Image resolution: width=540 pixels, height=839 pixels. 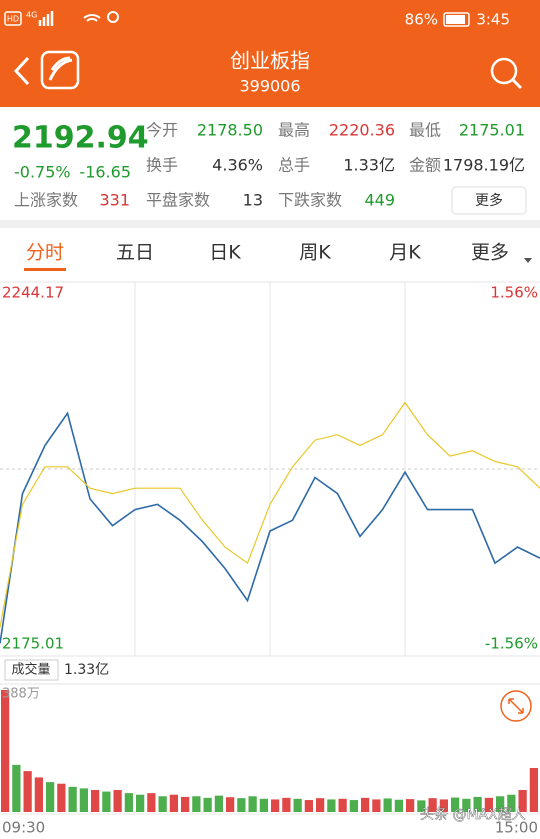 What do you see at coordinates (46, 200) in the screenshot?
I see `field-label: 上涨家数` at bounding box center [46, 200].